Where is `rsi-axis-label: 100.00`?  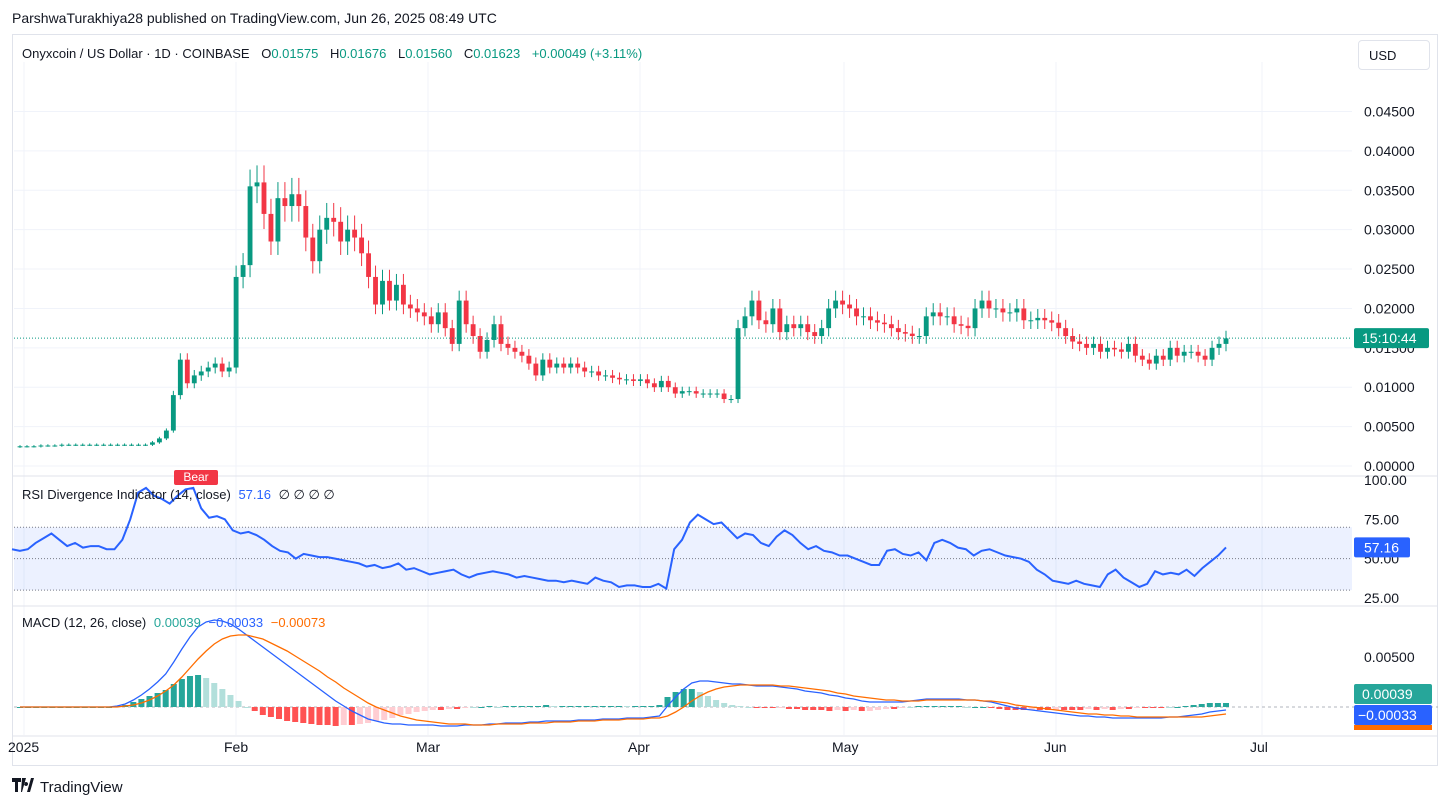 rsi-axis-label: 100.00 is located at coordinates (1385, 480).